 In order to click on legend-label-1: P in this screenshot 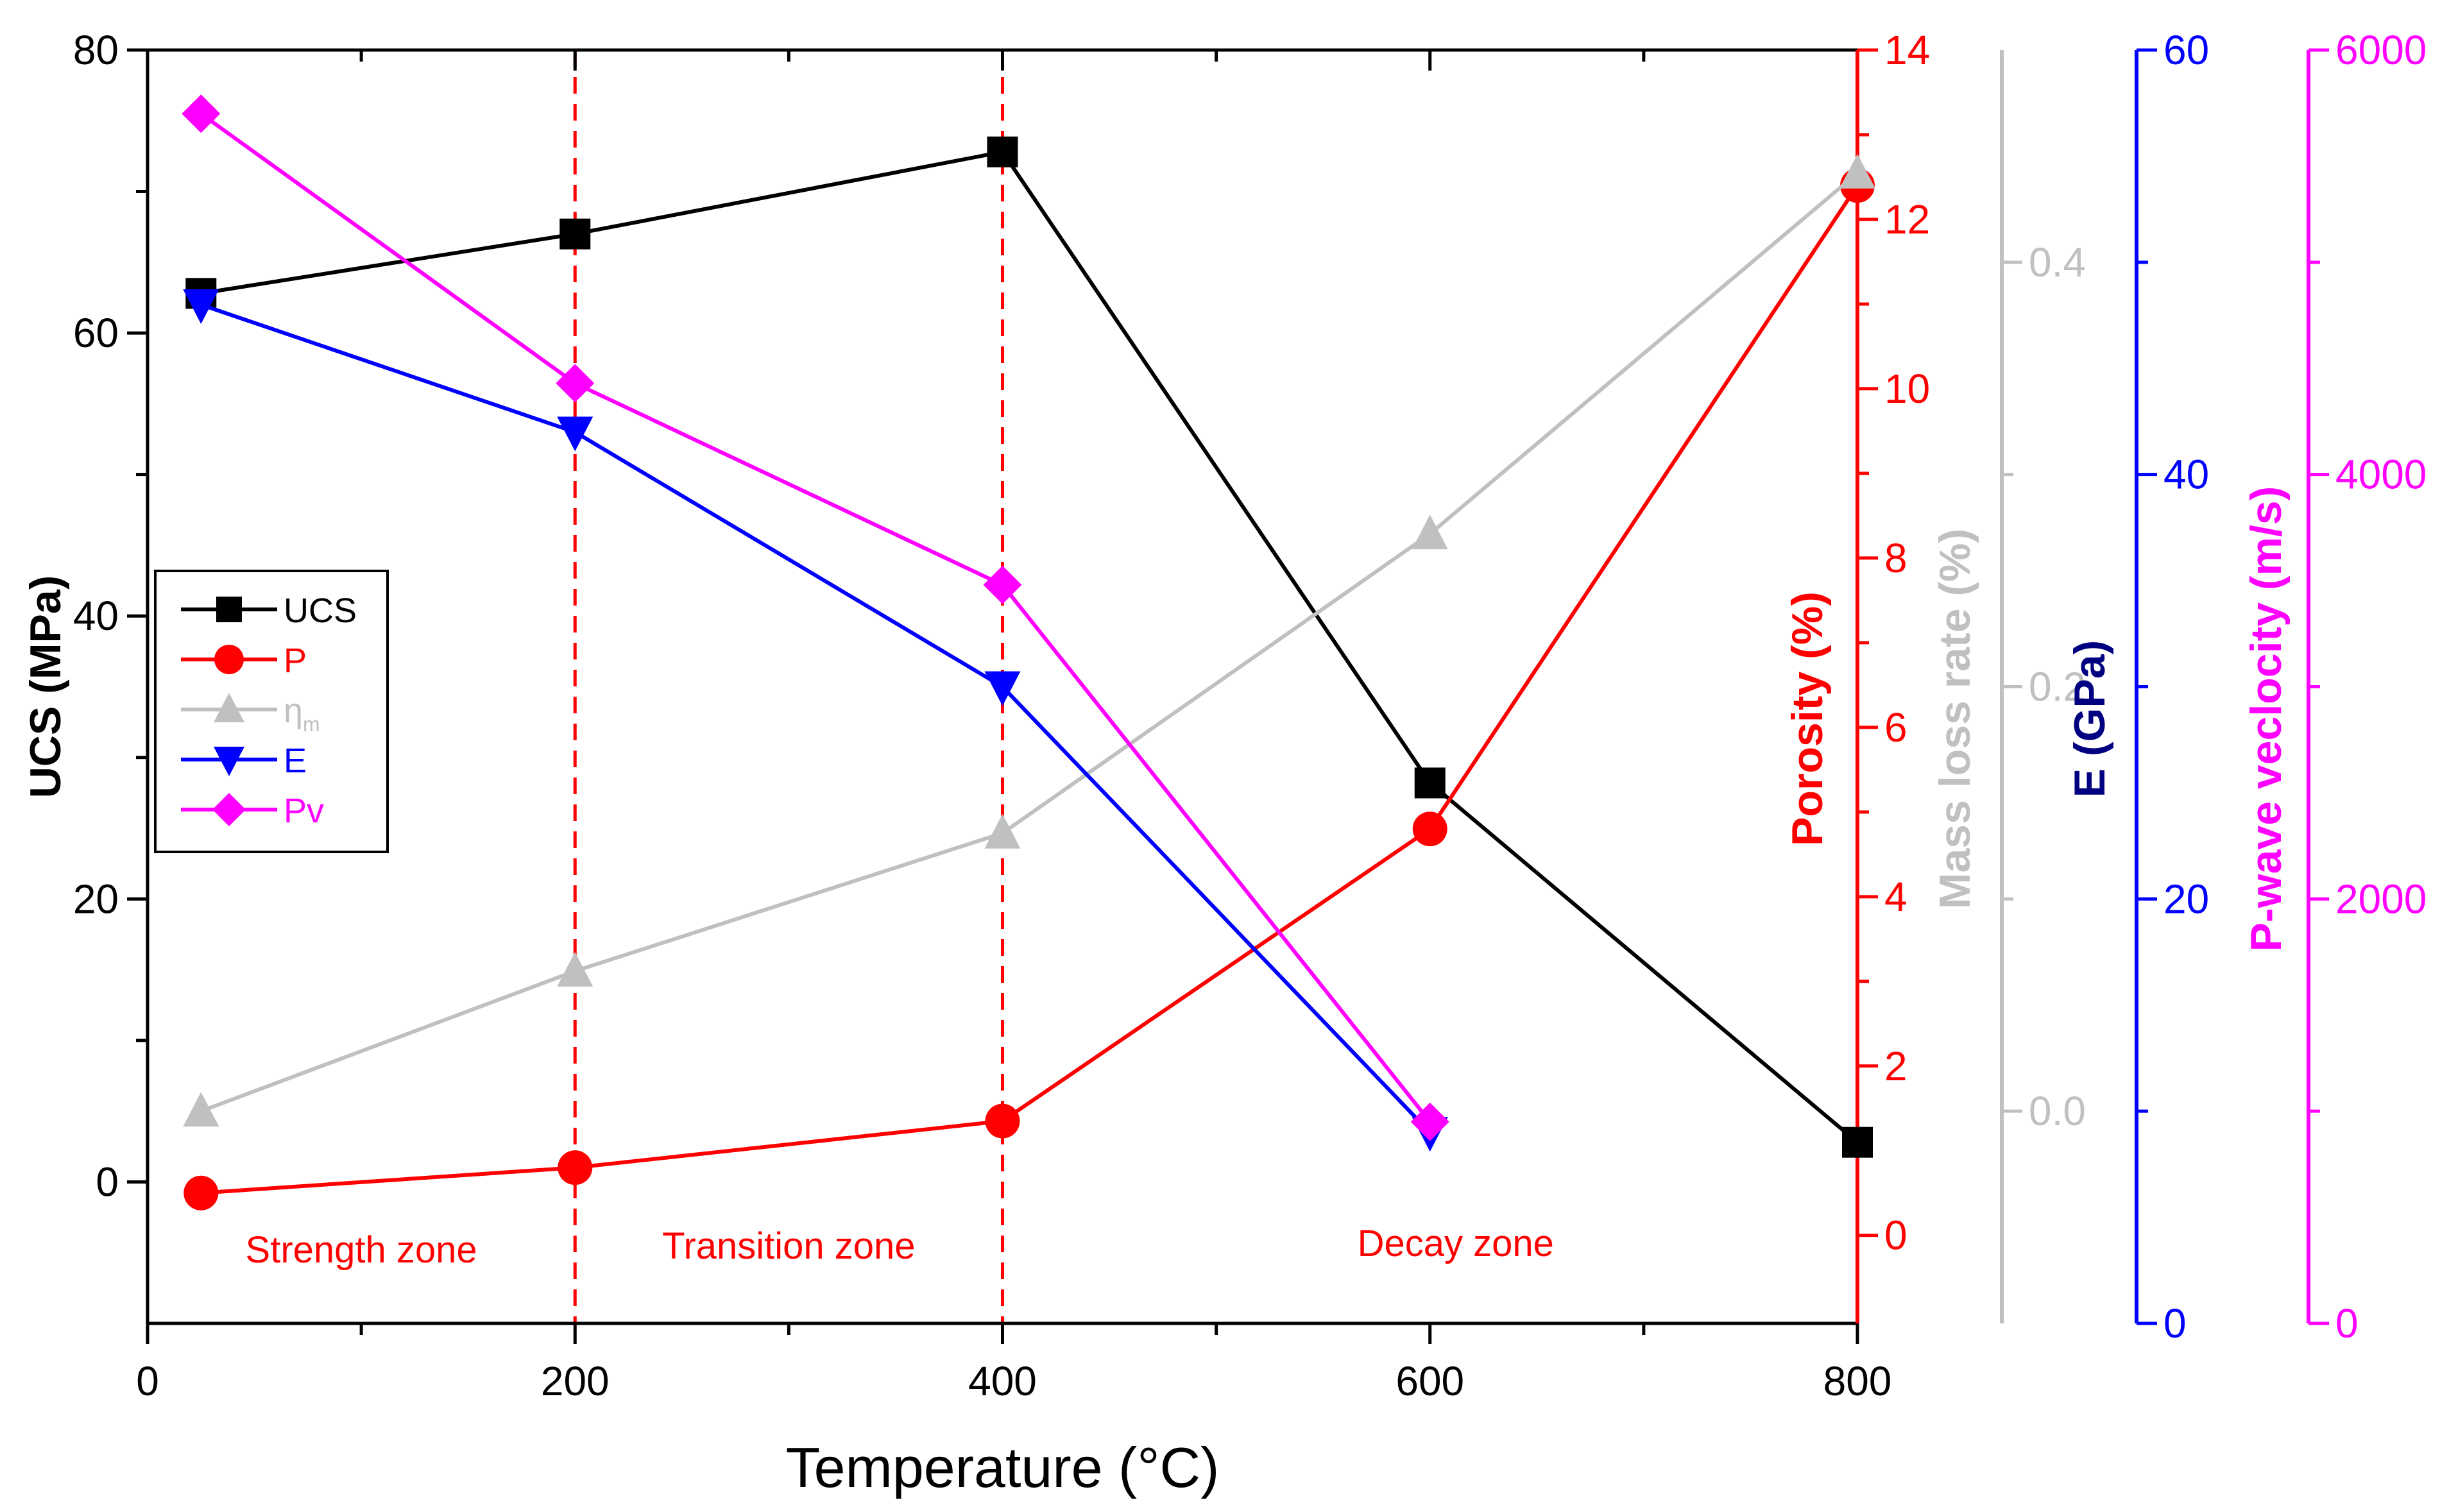, I will do `click(295, 660)`.